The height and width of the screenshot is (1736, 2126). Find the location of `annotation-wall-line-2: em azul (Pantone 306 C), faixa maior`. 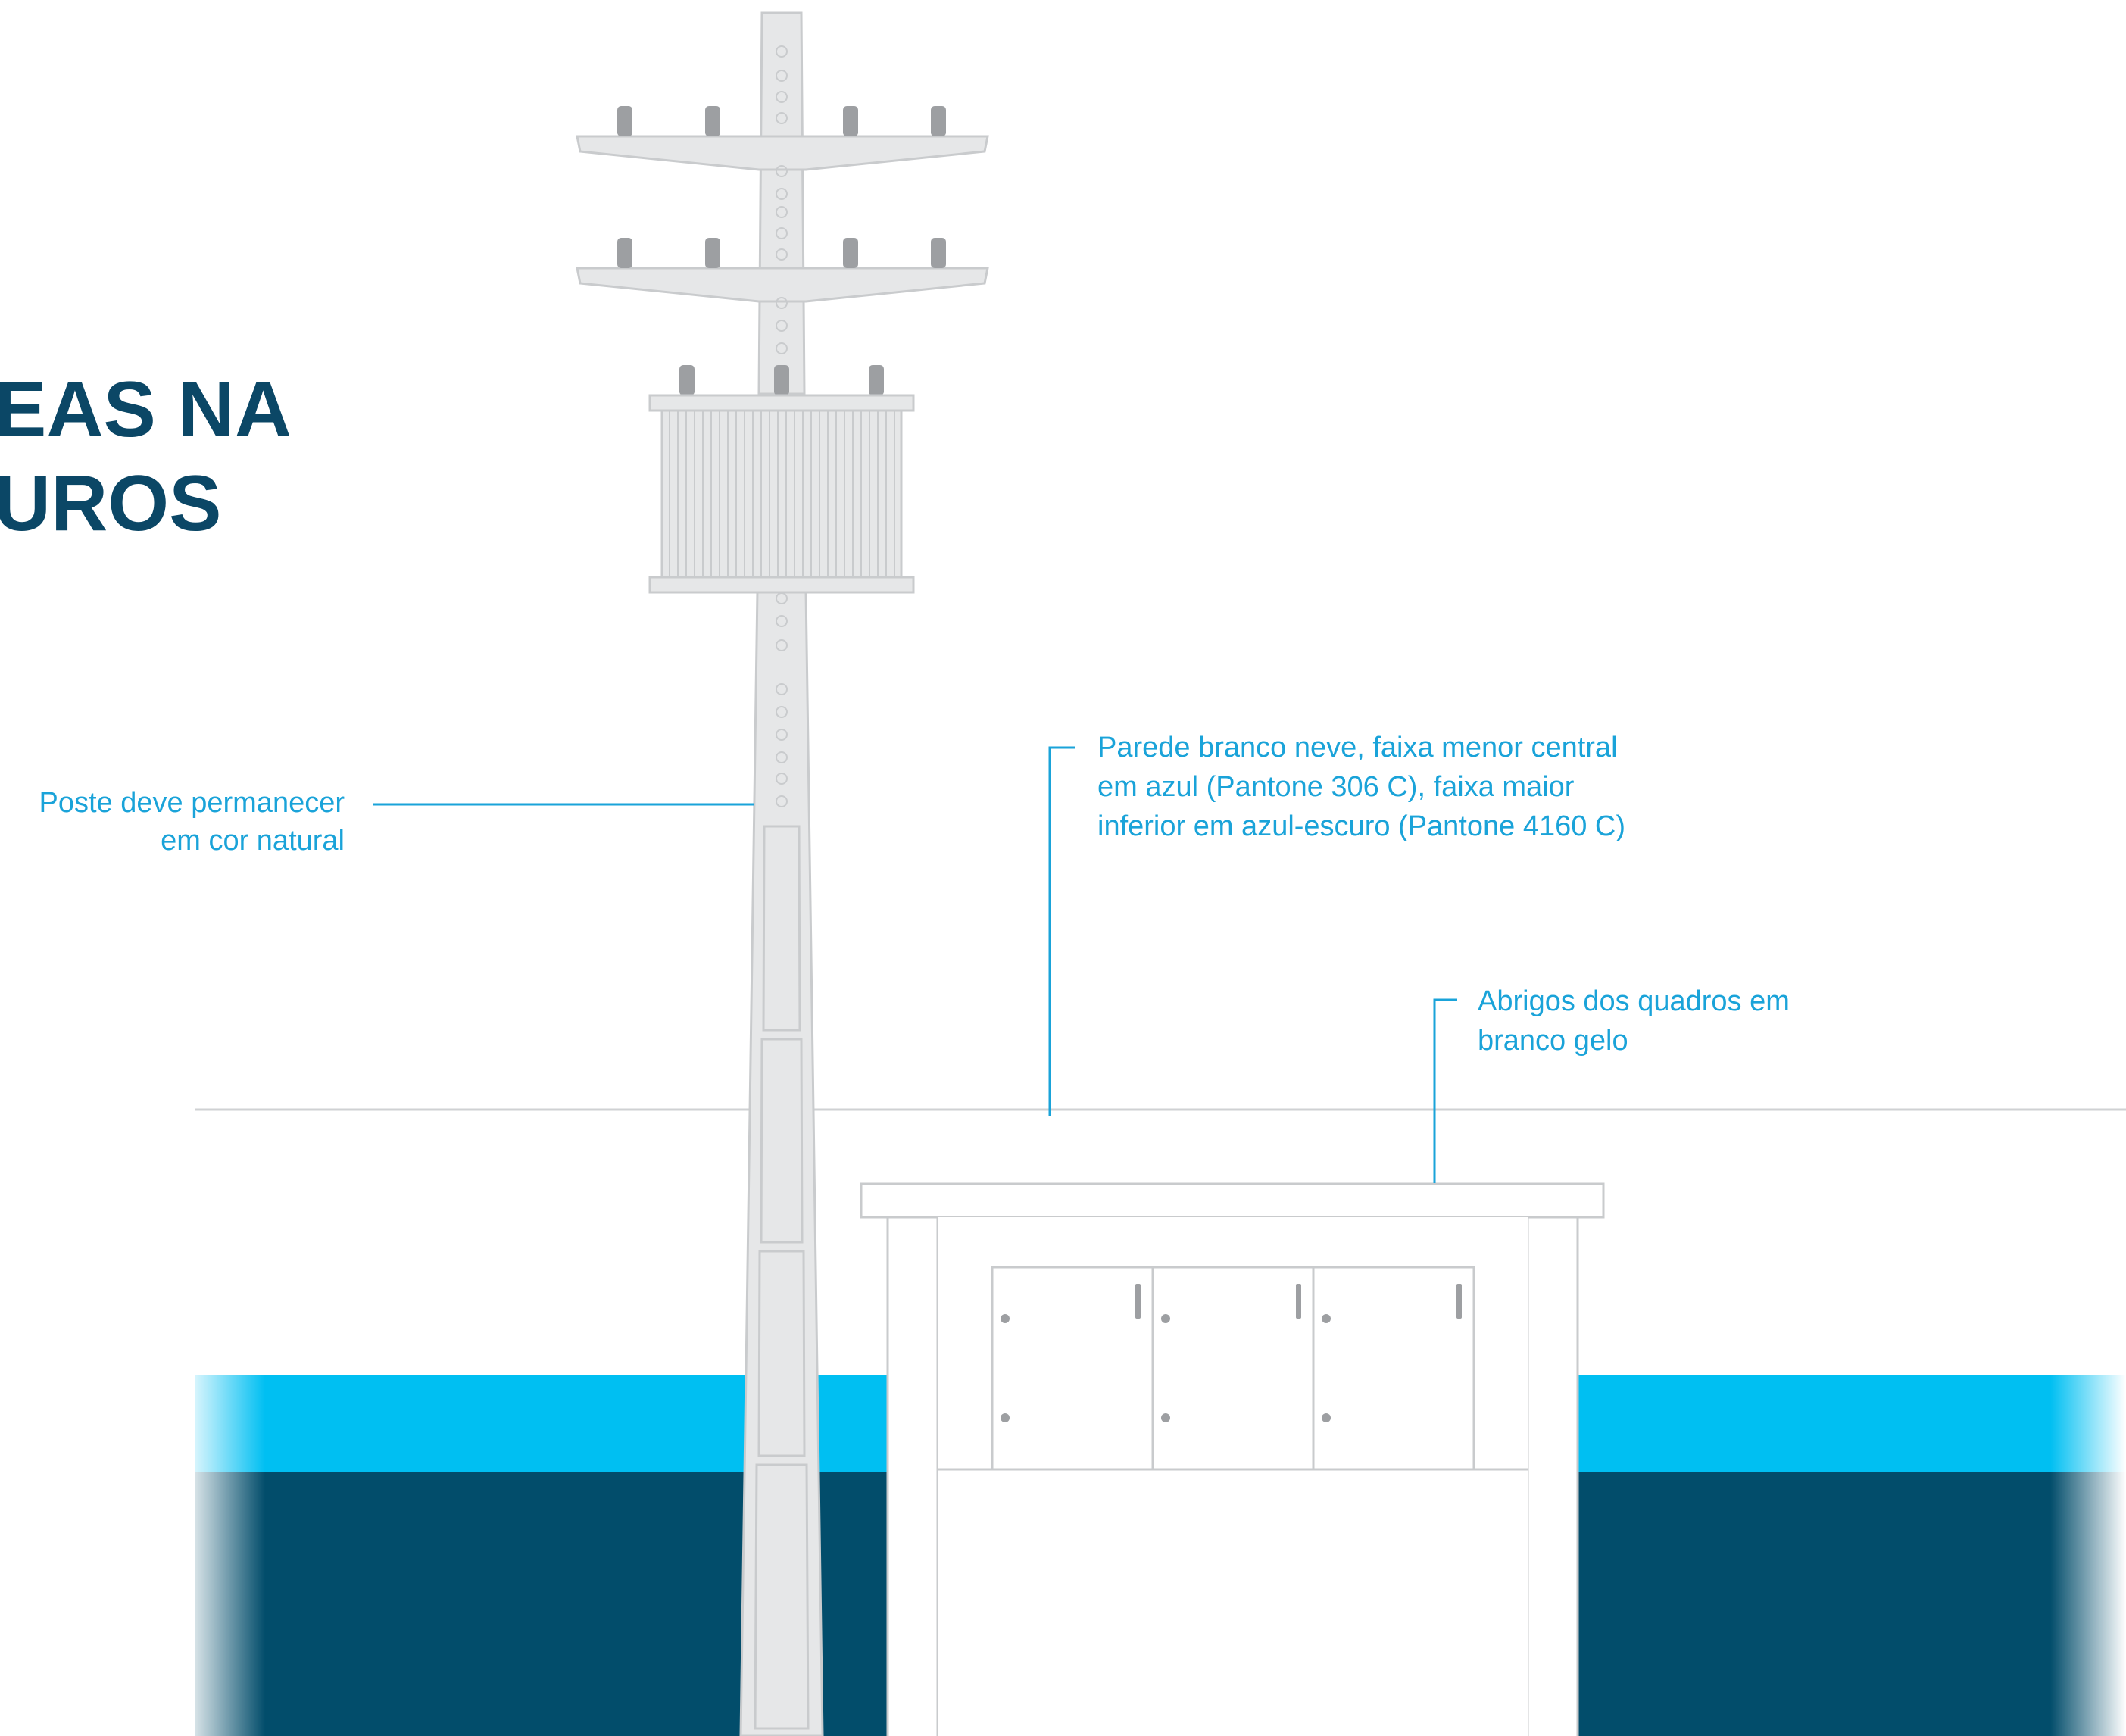

annotation-wall-line-2: em azul (Pantone 306 C), faixa maior is located at coordinates (1336, 787).